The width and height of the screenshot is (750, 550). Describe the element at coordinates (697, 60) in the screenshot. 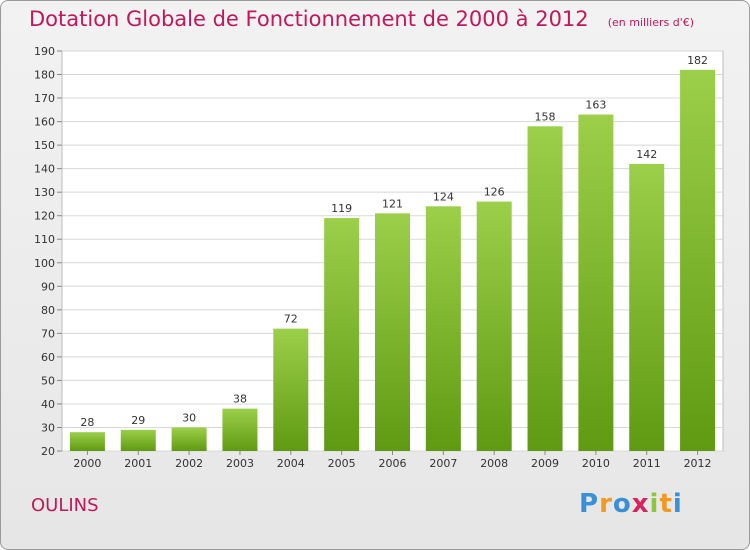

I see `value-label: 182` at that location.